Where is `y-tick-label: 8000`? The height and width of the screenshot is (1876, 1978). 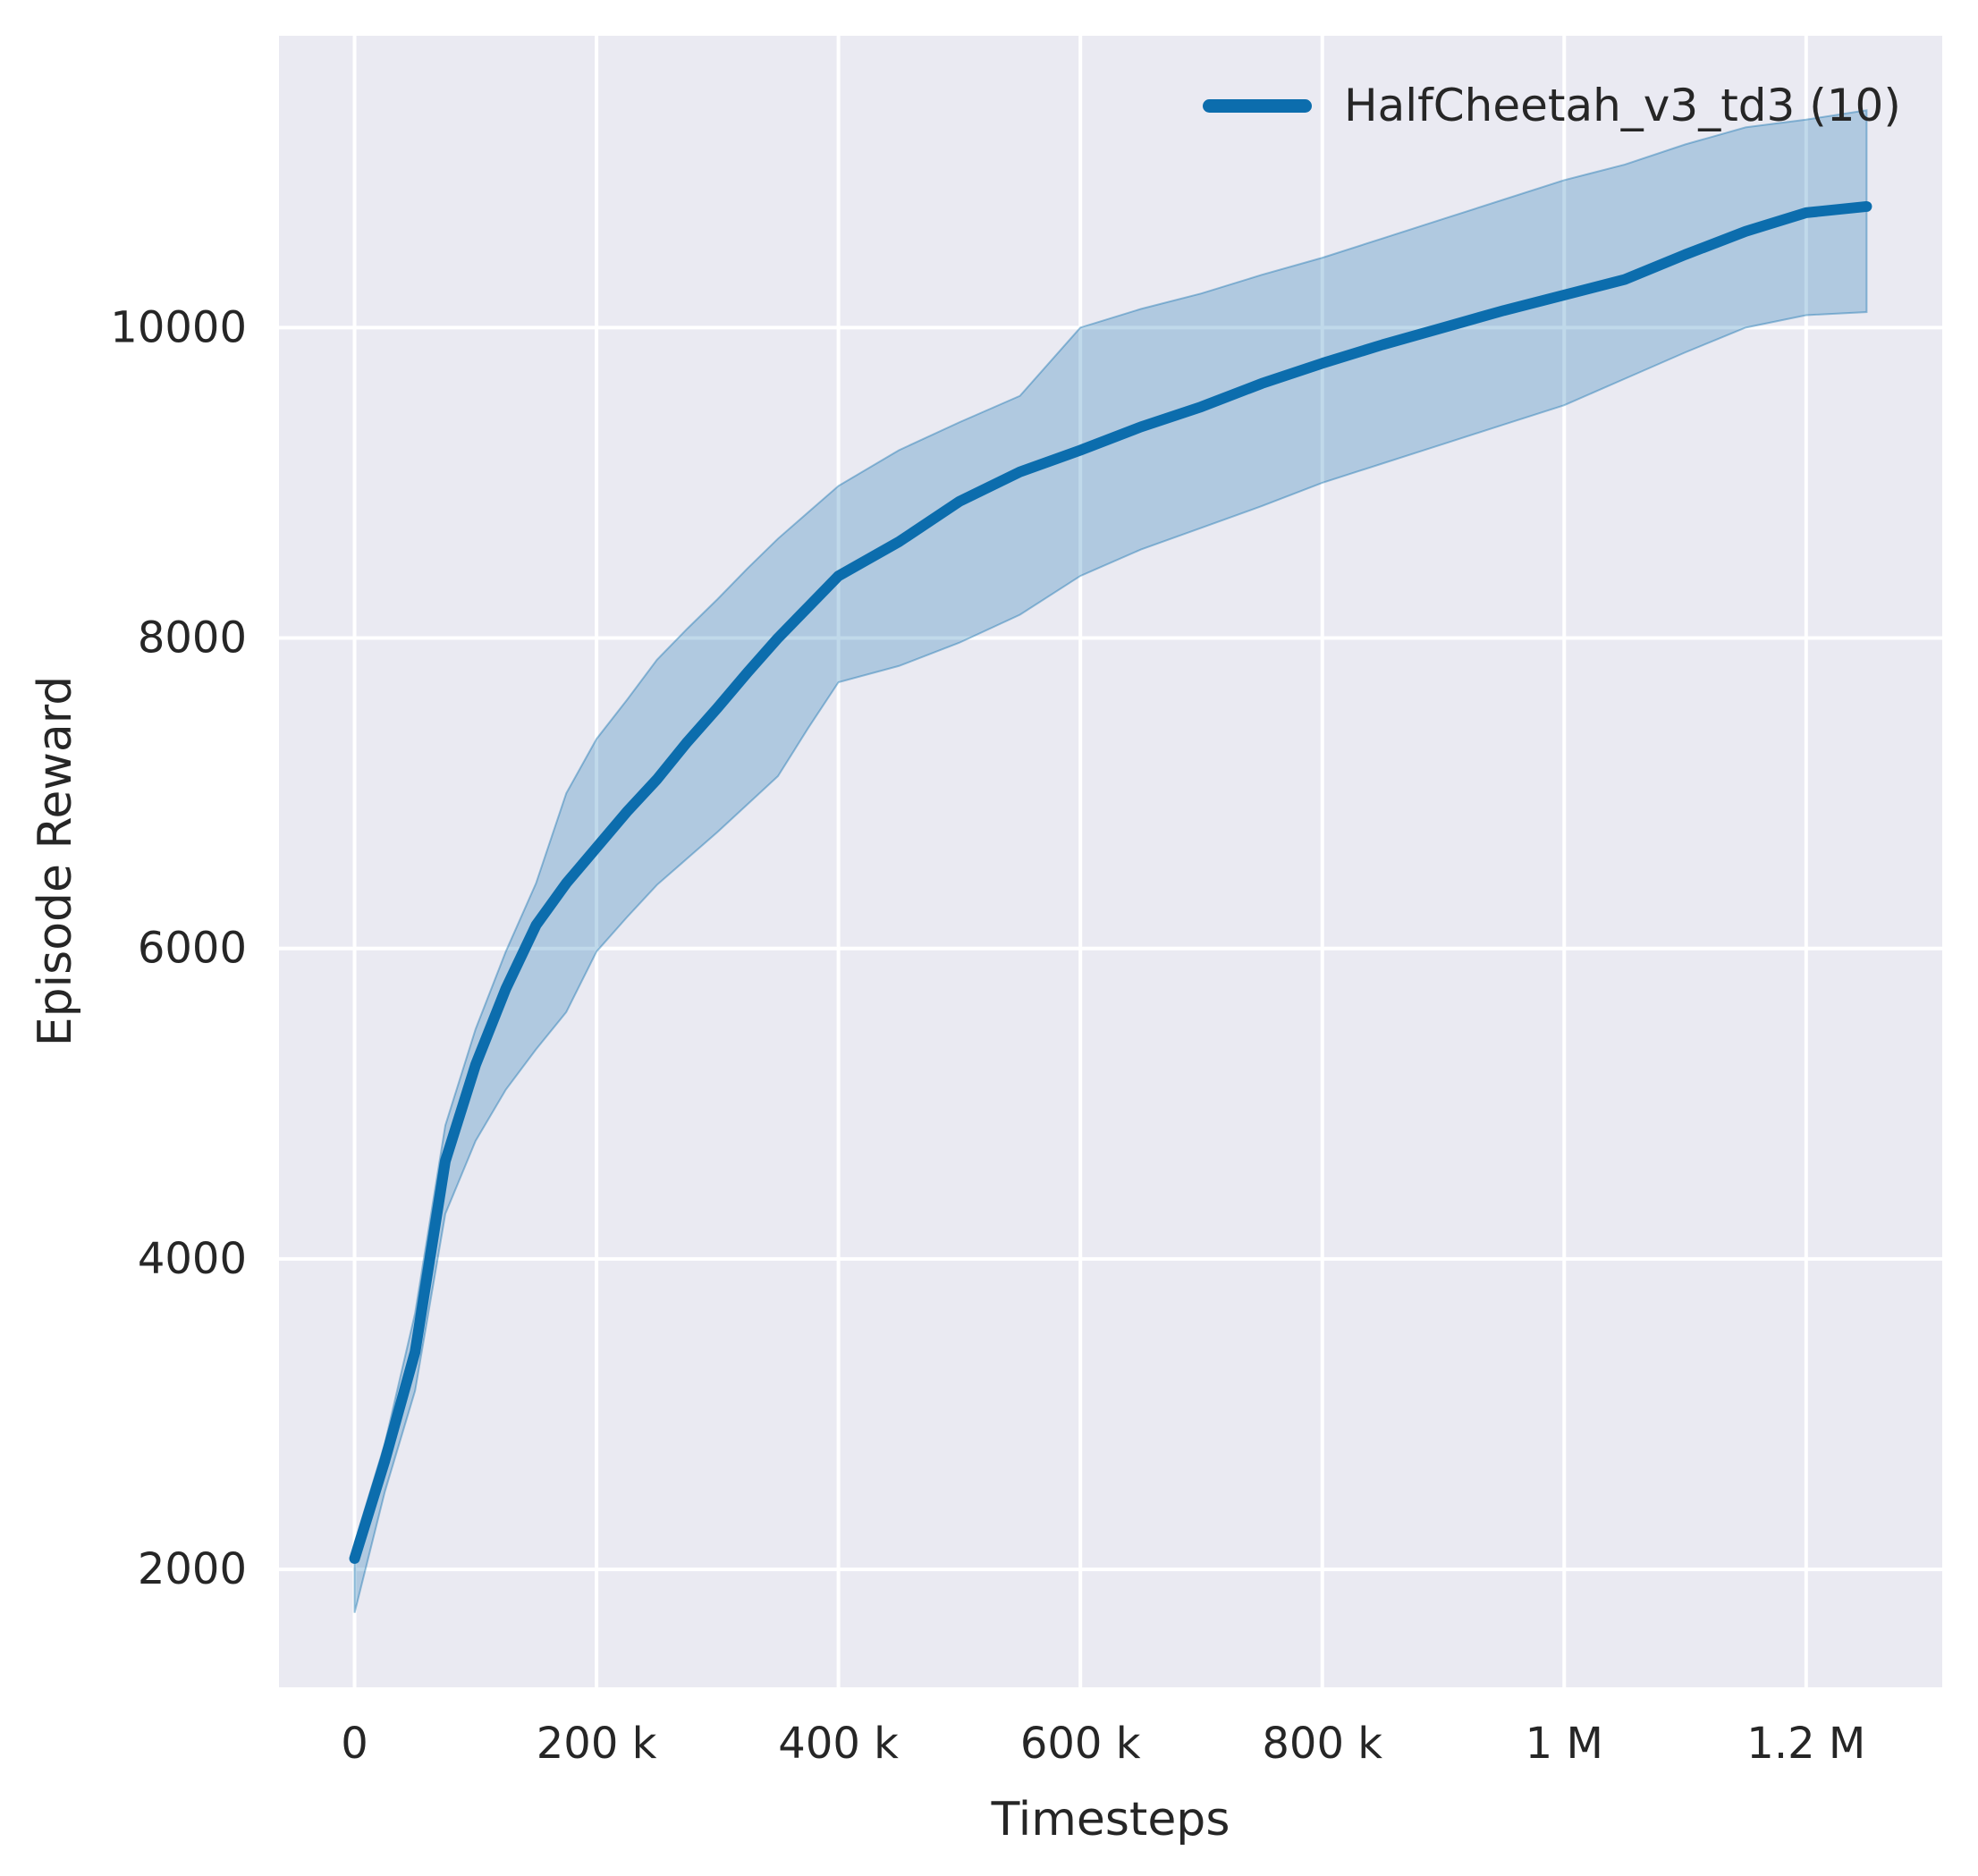 y-tick-label: 8000 is located at coordinates (192, 638).